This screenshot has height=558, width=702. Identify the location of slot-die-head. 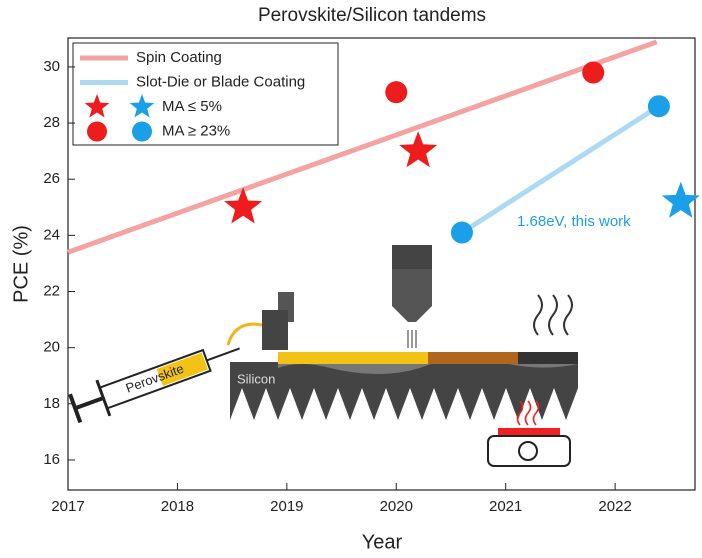
(412, 257).